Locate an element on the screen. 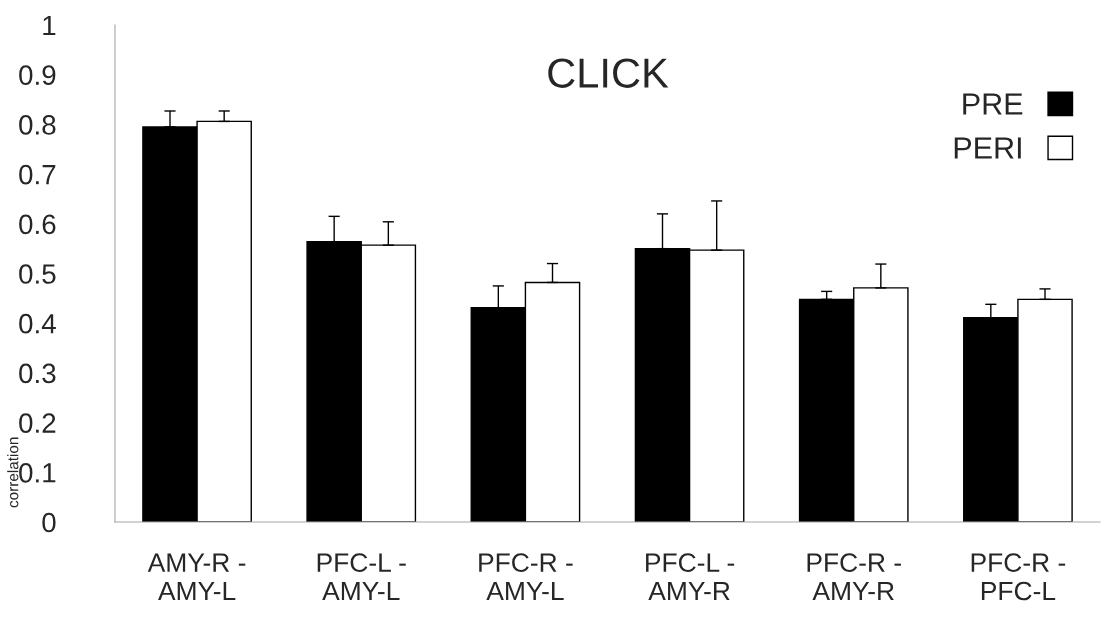 The image size is (1108, 632). y-tick-label: 0.1 is located at coordinates (37, 472).